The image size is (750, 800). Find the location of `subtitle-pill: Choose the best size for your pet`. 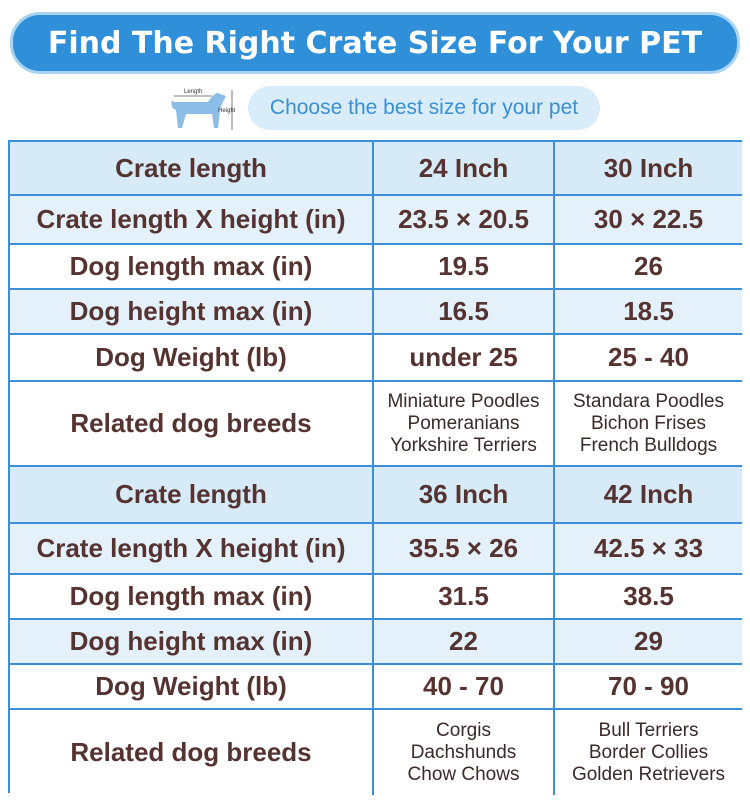

subtitle-pill: Choose the best size for your pet is located at coordinates (424, 108).